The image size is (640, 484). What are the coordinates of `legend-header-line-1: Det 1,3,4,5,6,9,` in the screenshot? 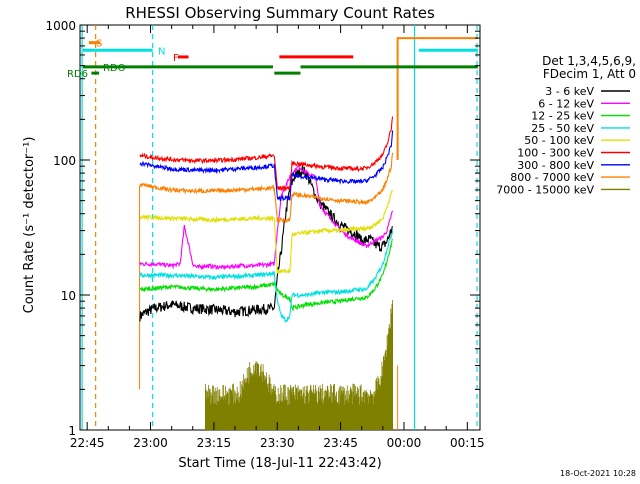 It's located at (589, 61).